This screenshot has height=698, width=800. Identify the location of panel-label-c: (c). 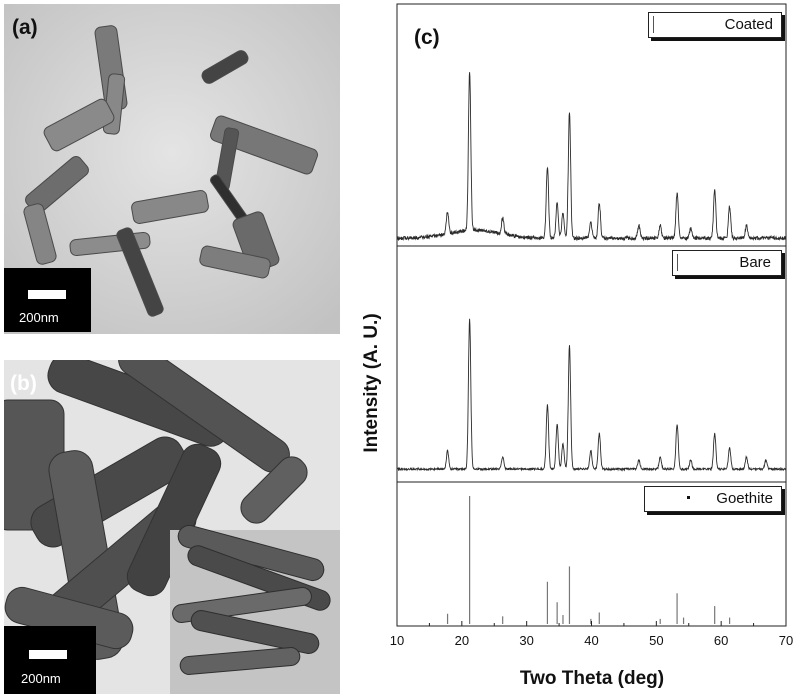
(427, 37).